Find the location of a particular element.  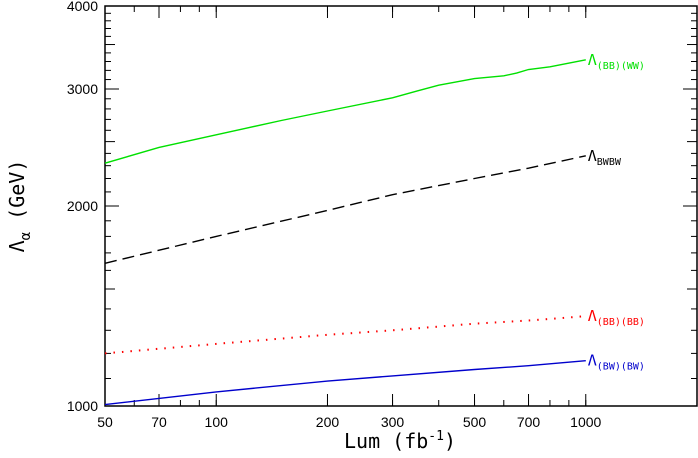

y-tick-label: 1000 is located at coordinates (82, 406).